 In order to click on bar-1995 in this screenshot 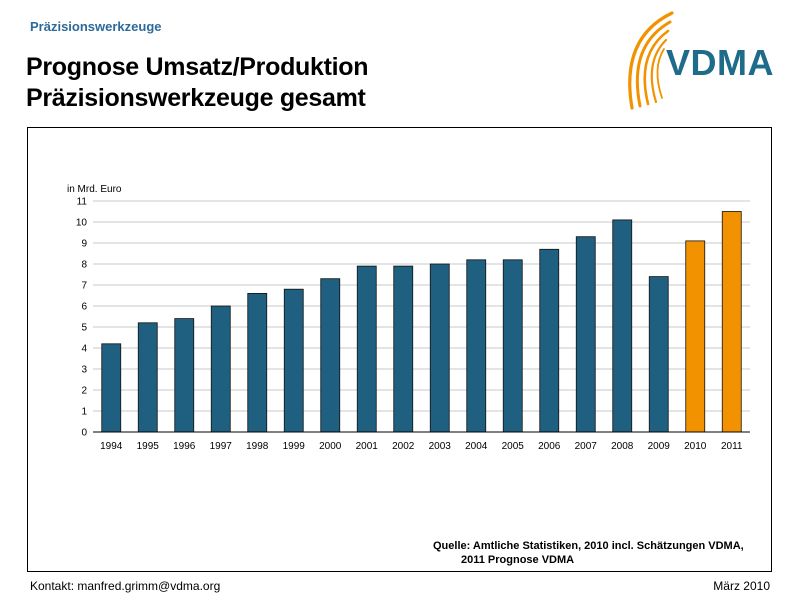, I will do `click(147, 377)`.